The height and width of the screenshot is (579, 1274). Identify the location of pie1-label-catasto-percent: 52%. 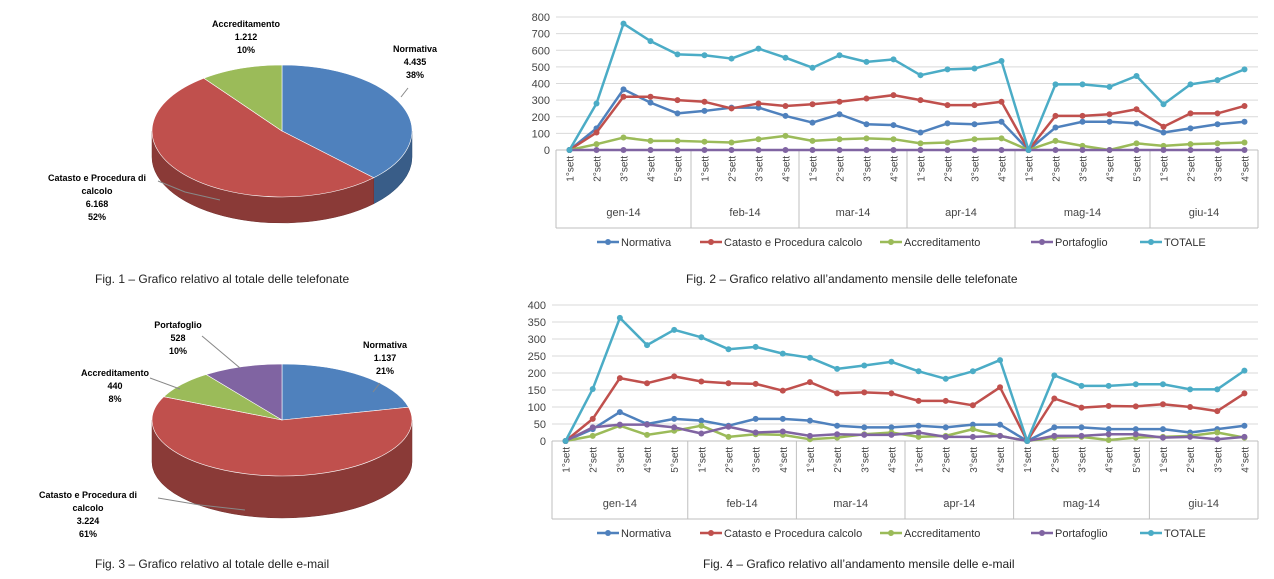
(97, 217).